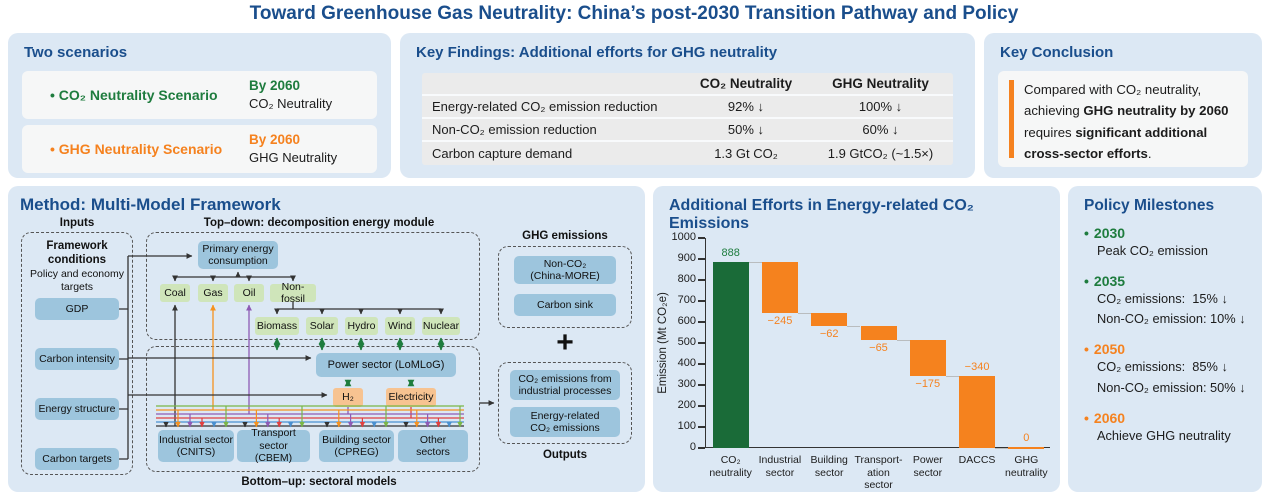  What do you see at coordinates (313, 149) in the screenshot?
I see `scenario-detail: By 2060 GHG Neutrality` at bounding box center [313, 149].